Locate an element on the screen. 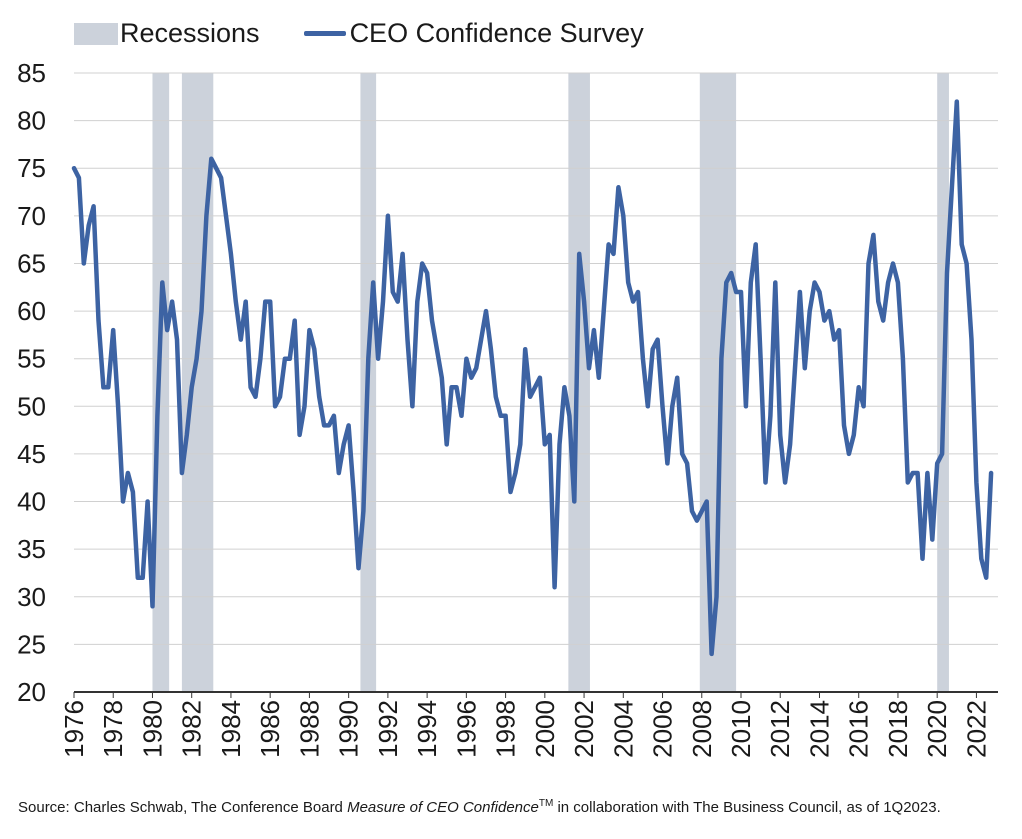 The height and width of the screenshot is (839, 1022). x-tick-label-1978: 1978 is located at coordinates (113, 729).